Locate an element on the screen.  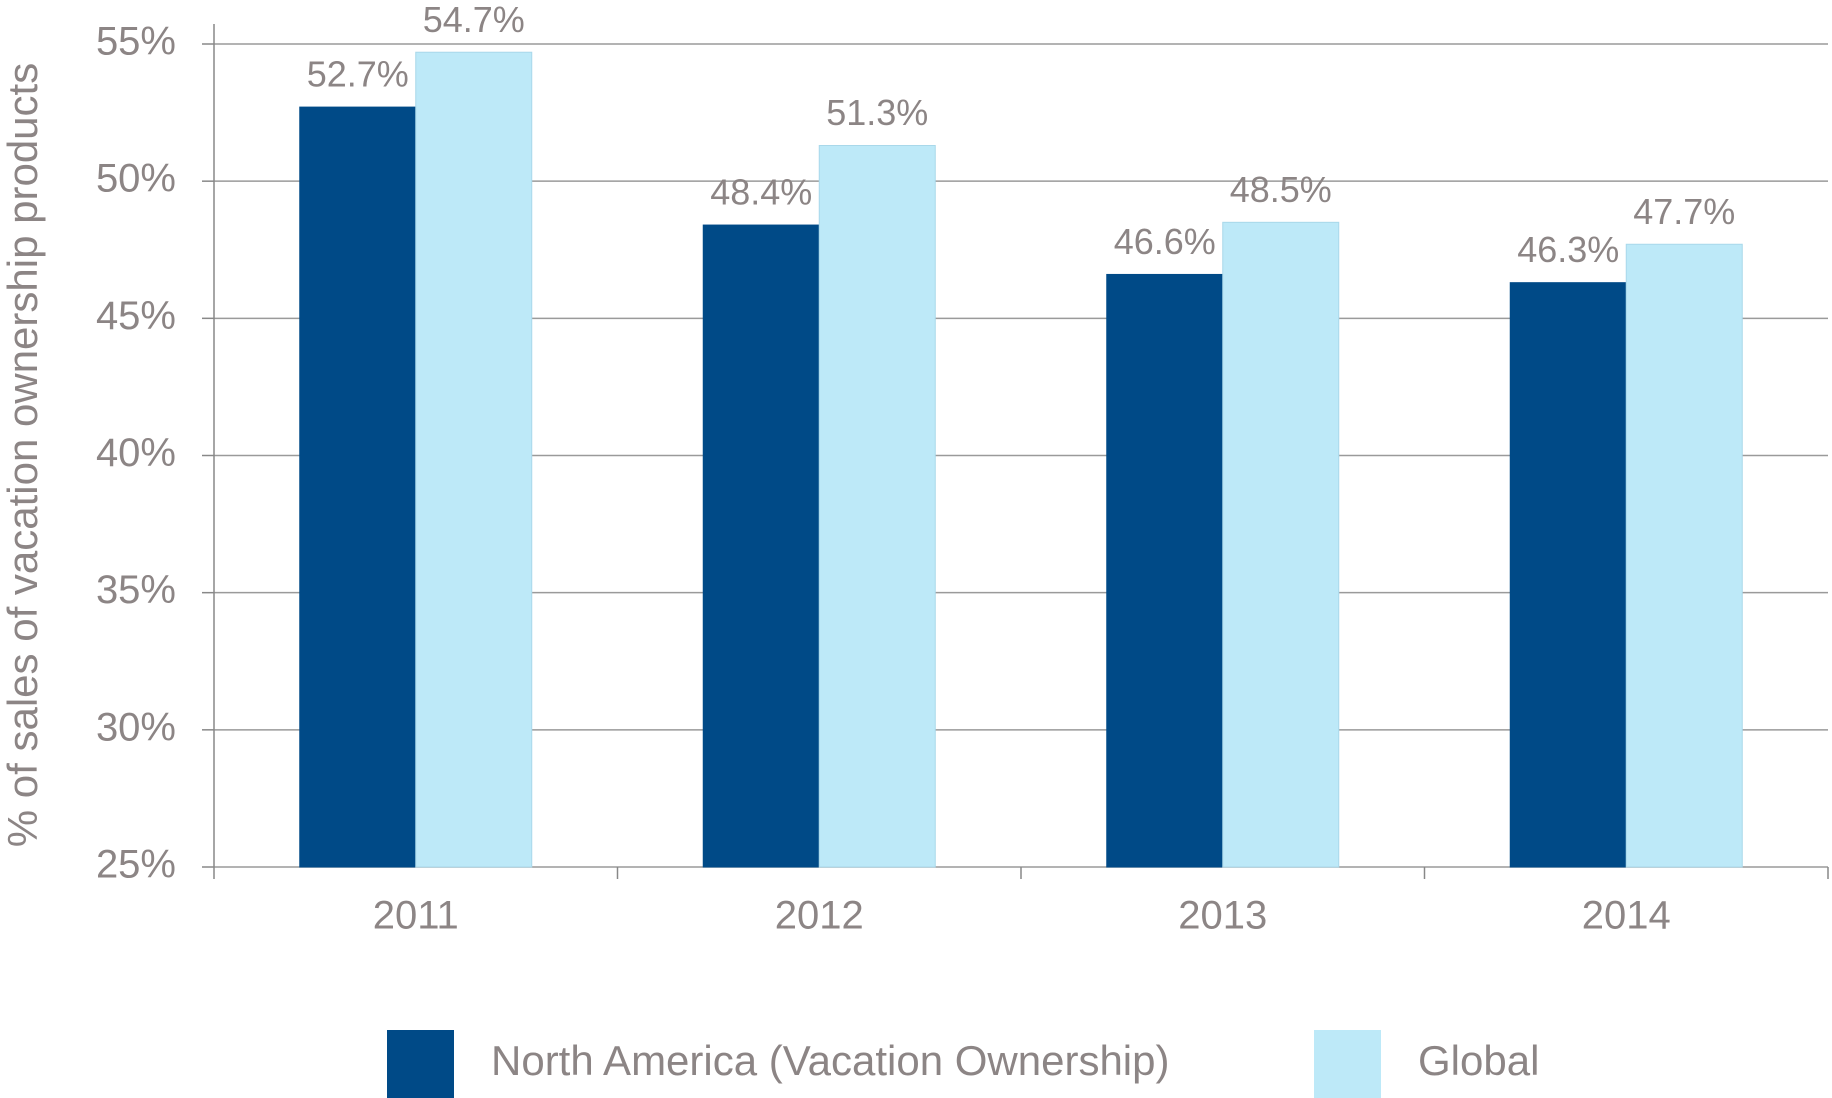
y-tick-label: 55% is located at coordinates (136, 42).